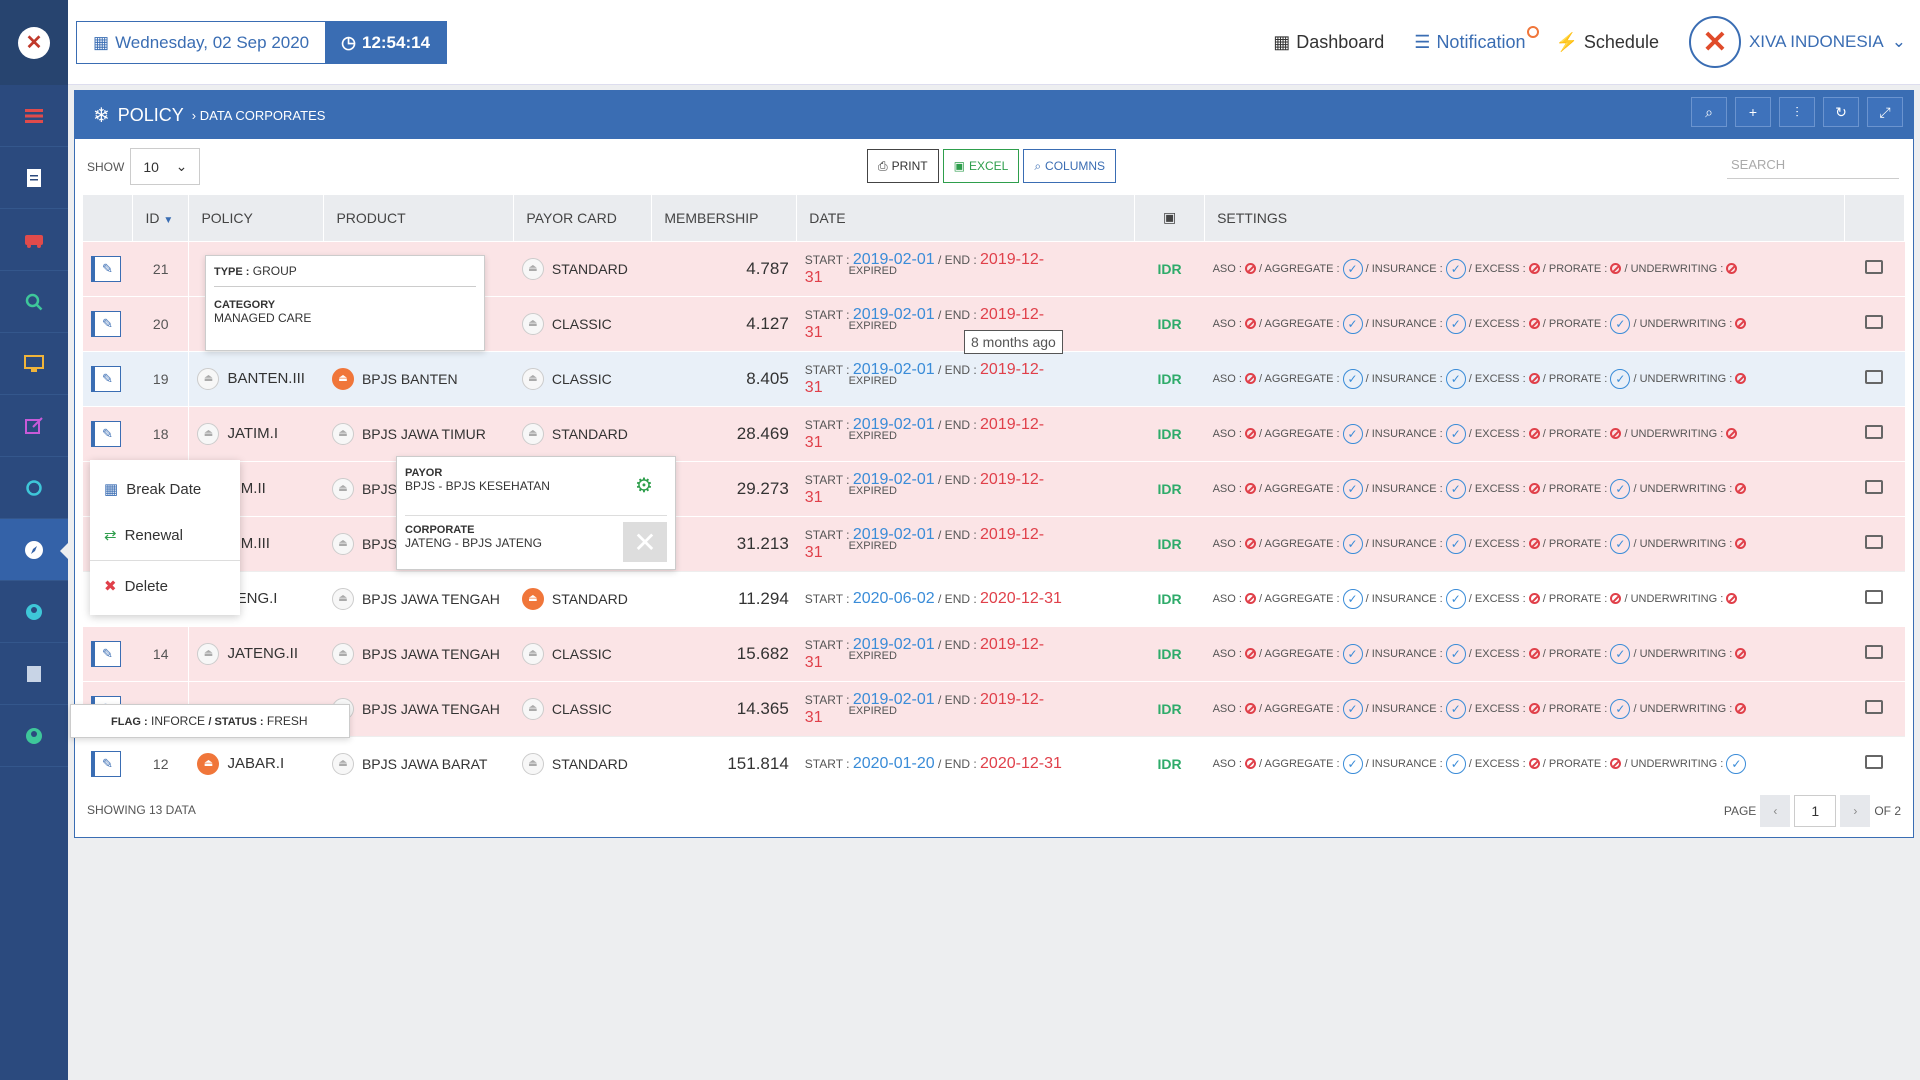 This screenshot has height=1080, width=1920. I want to click on col-policy: POLICY, so click(256, 218).